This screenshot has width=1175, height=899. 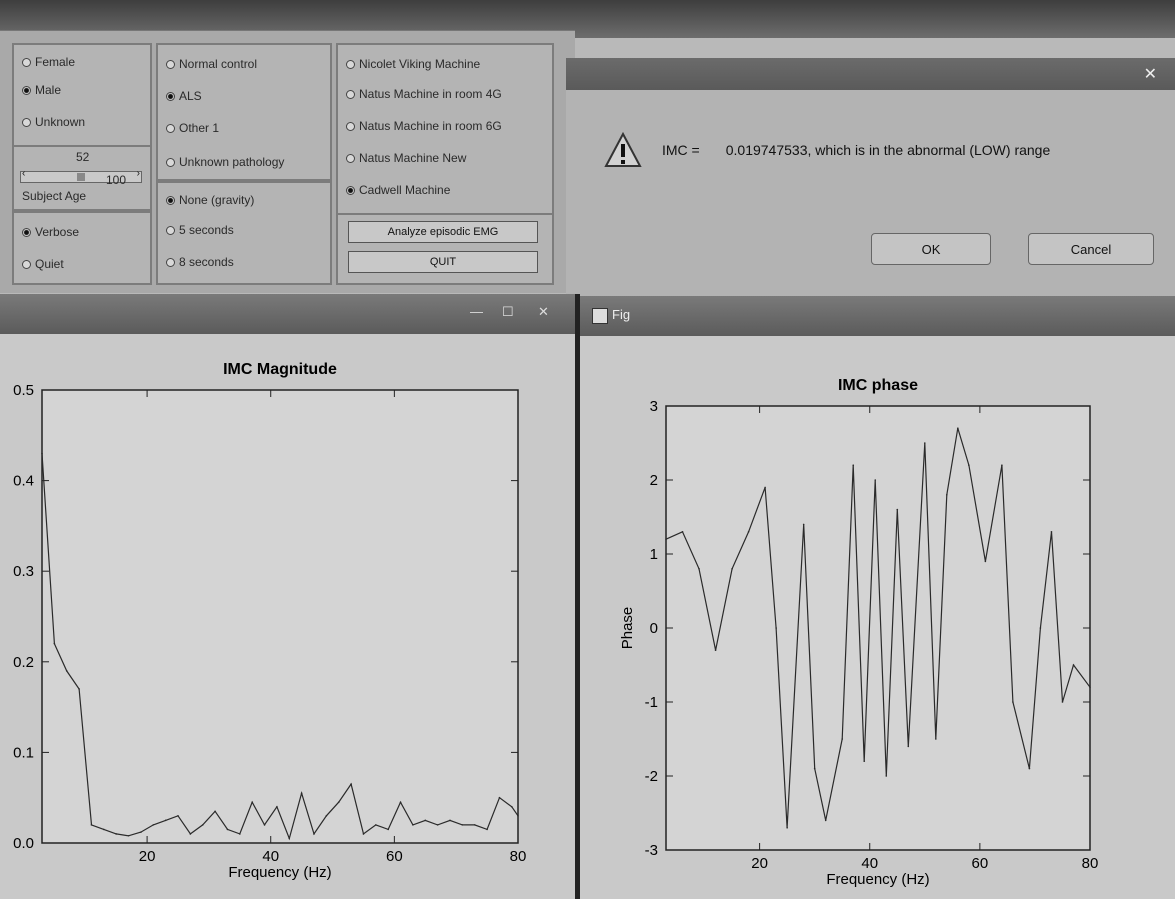 What do you see at coordinates (420, 64) in the screenshot?
I see `option-label: Nicolet Viking Machine` at bounding box center [420, 64].